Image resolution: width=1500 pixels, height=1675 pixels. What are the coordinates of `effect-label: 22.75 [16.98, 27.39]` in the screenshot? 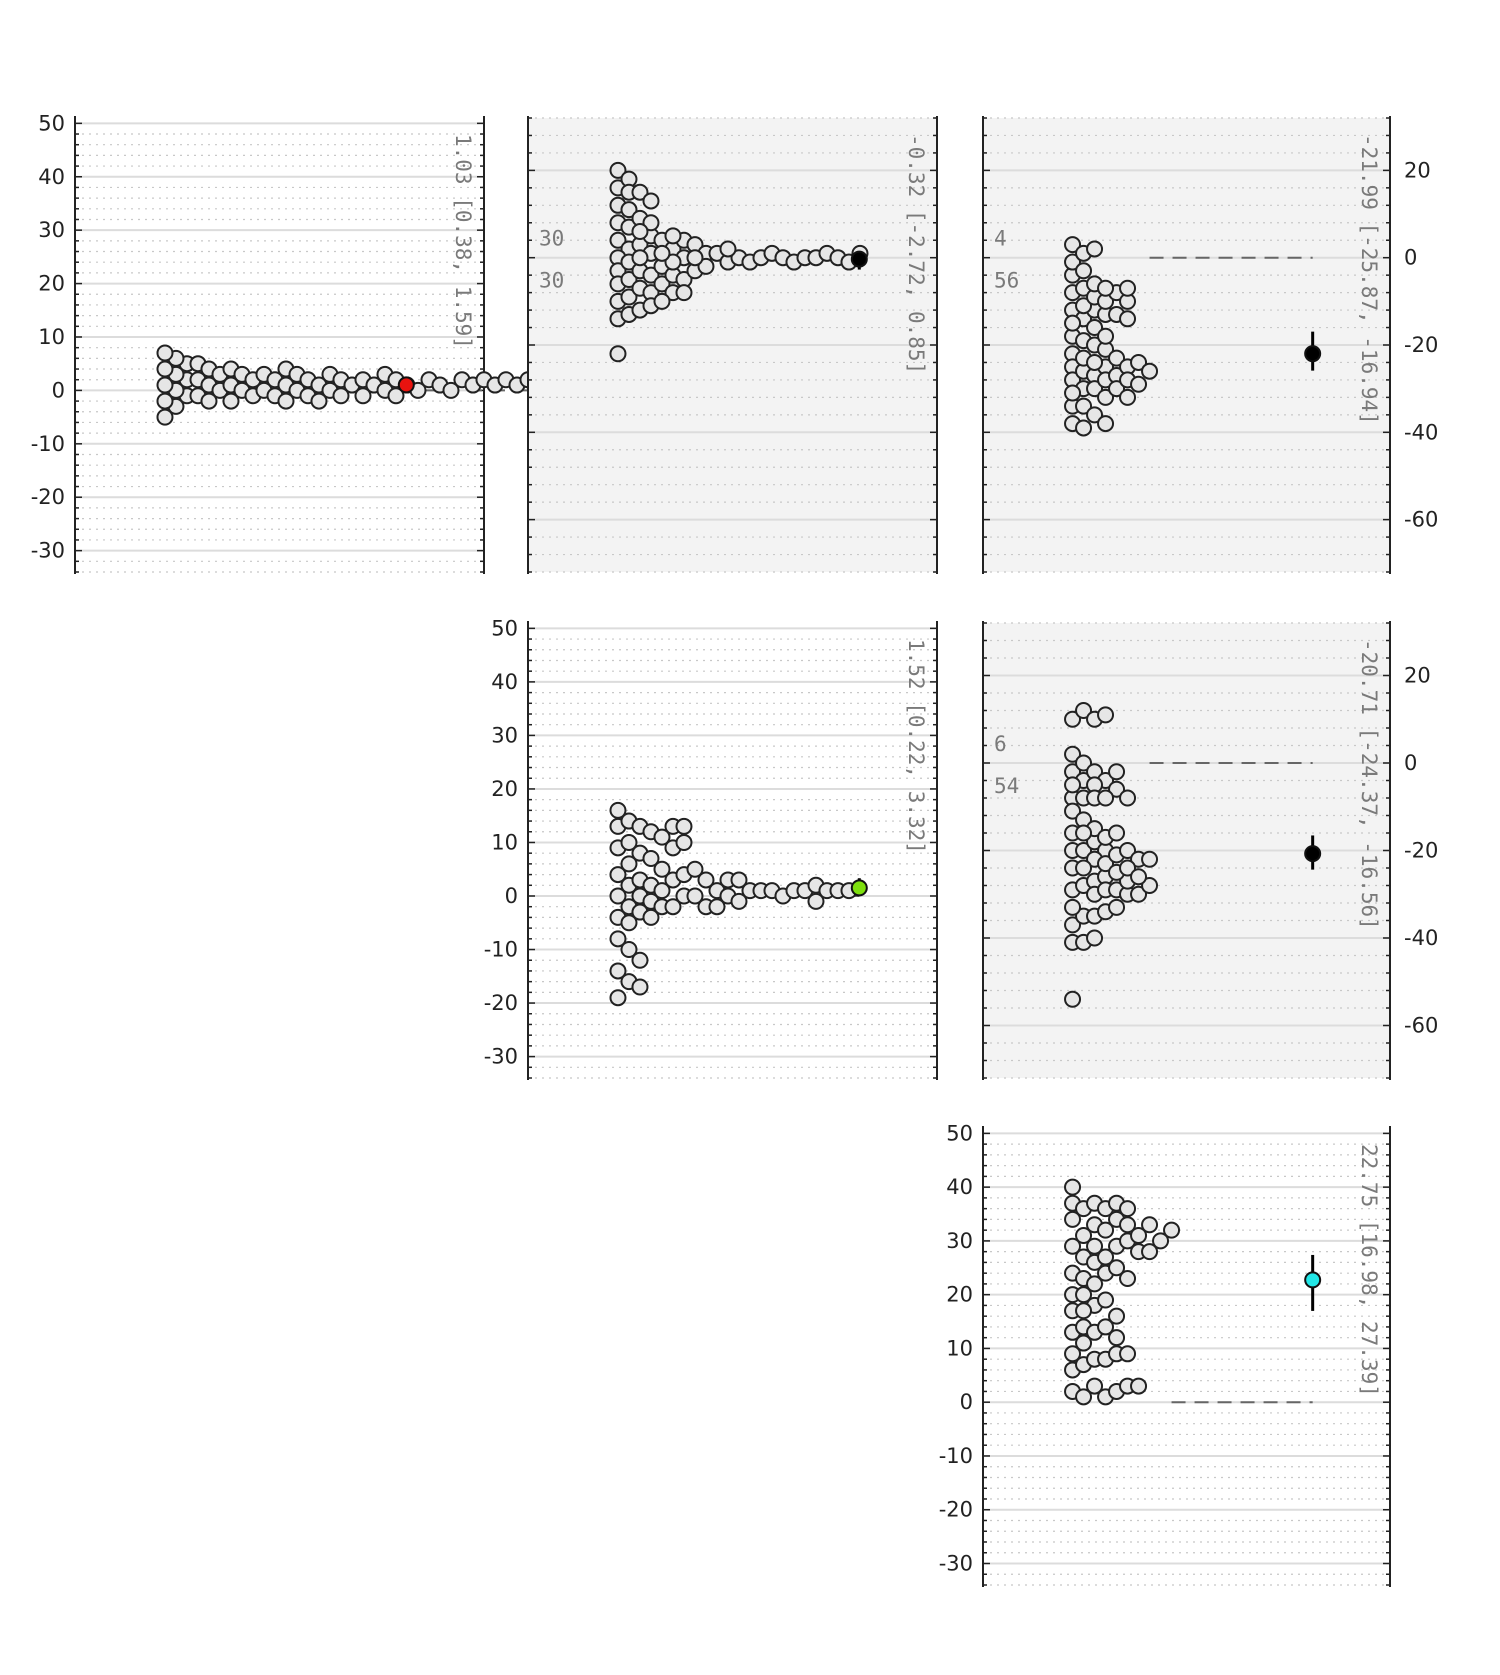 It's located at (1369, 1270).